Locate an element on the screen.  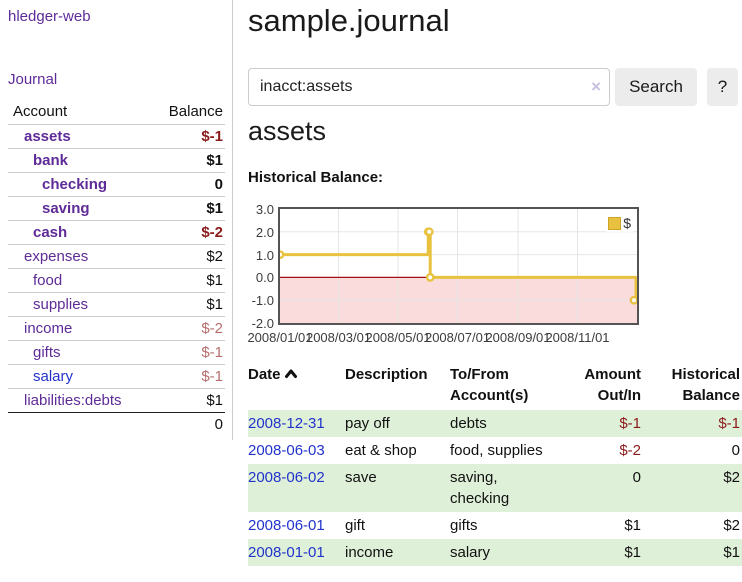
transaction-balance: $-1 is located at coordinates (729, 423).